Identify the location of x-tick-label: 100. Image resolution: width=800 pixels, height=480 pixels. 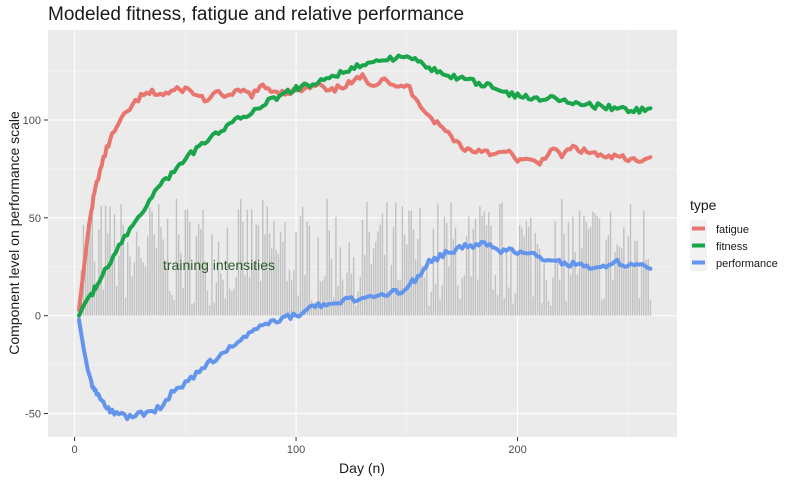
(296, 450).